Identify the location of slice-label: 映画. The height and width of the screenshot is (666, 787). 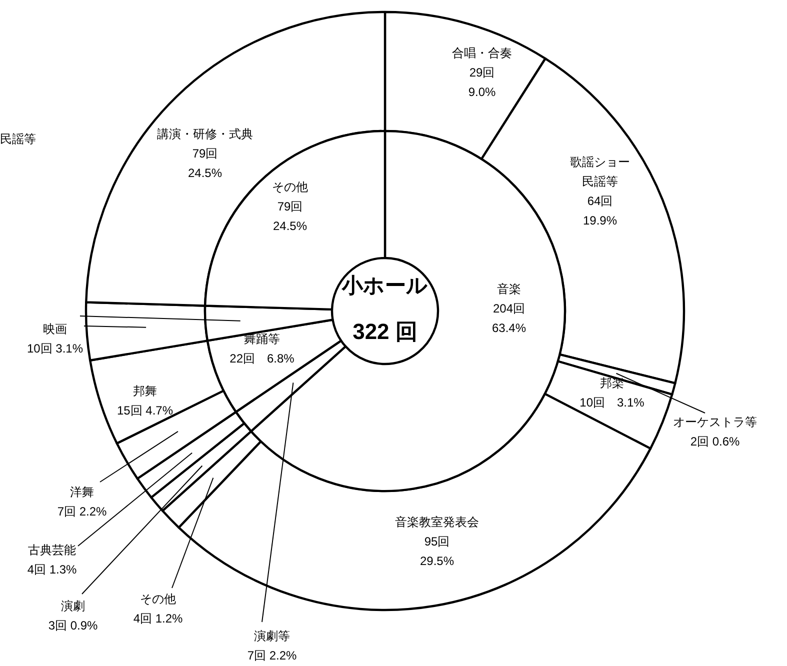
(55, 329).